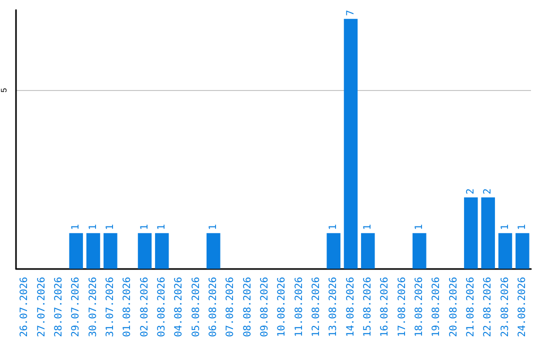 The height and width of the screenshot is (340, 540). What do you see at coordinates (264, 307) in the screenshot?
I see `x-tick-label: 09.08.2026` at bounding box center [264, 307].